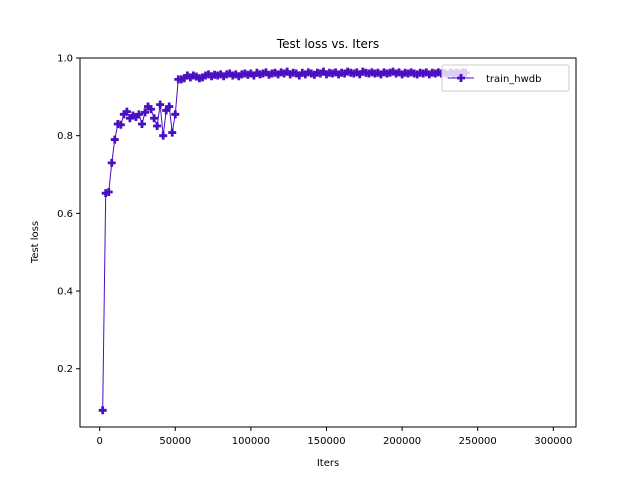 The height and width of the screenshot is (480, 640). What do you see at coordinates (478, 441) in the screenshot?
I see `x-tick-label: 250000` at bounding box center [478, 441].